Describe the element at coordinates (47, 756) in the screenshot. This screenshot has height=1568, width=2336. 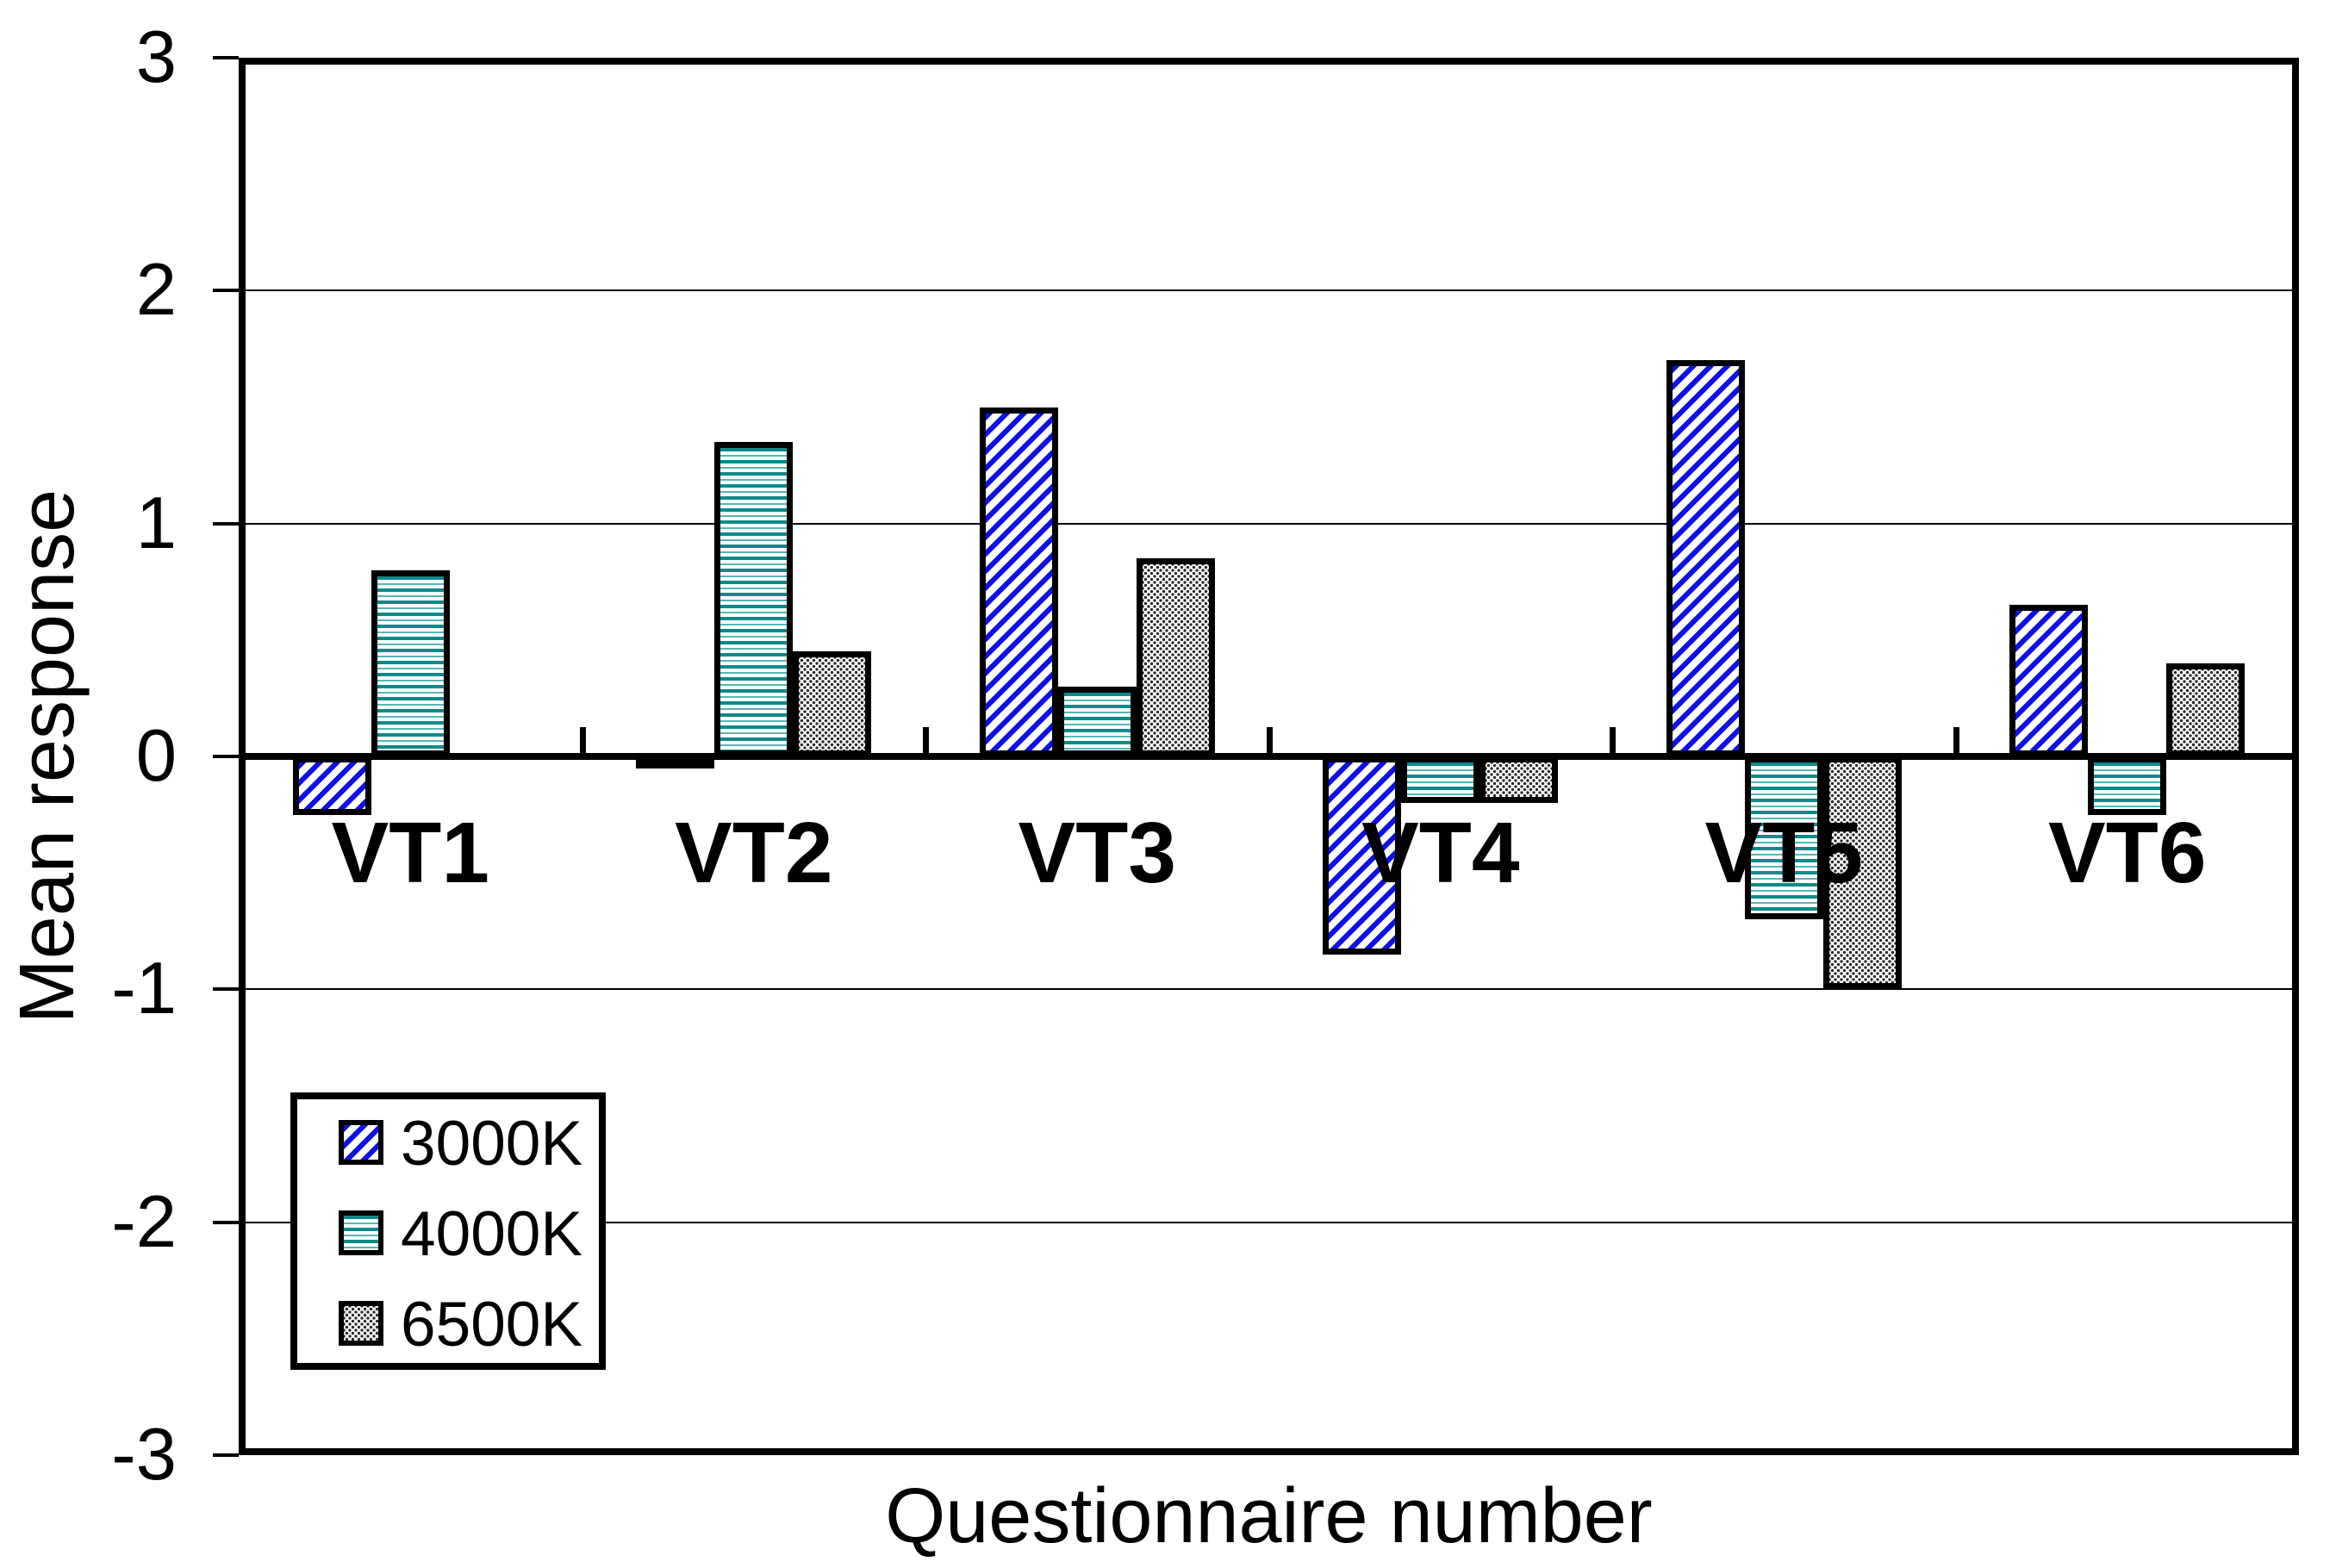
I see `y-axis-title: Mean response` at that location.